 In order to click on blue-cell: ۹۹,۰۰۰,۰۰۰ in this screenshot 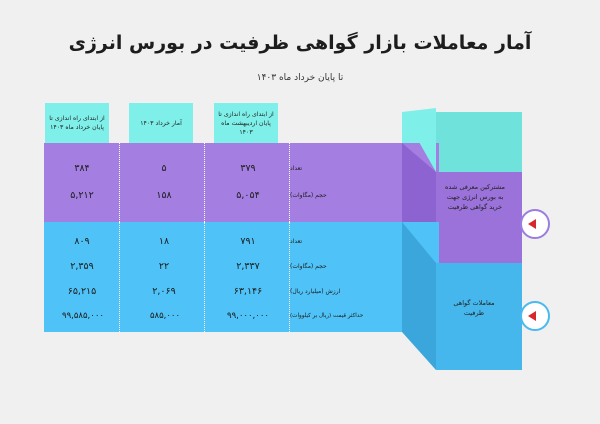, I will do `click(248, 316)`.